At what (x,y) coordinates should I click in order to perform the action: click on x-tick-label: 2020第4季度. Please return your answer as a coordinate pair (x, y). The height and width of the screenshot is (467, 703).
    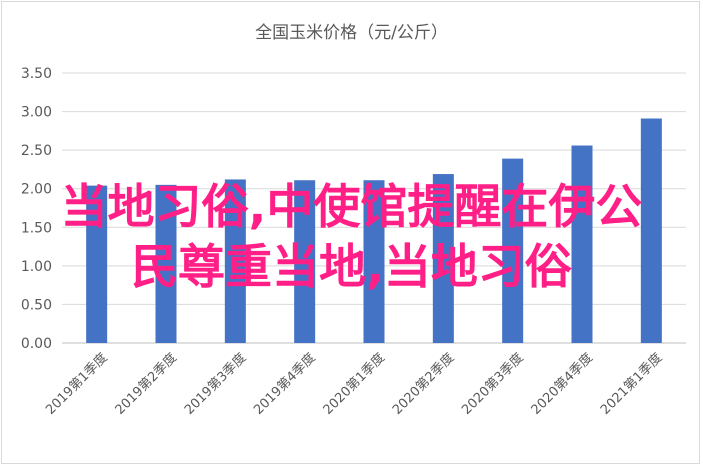
    Looking at the image, I should click on (562, 384).